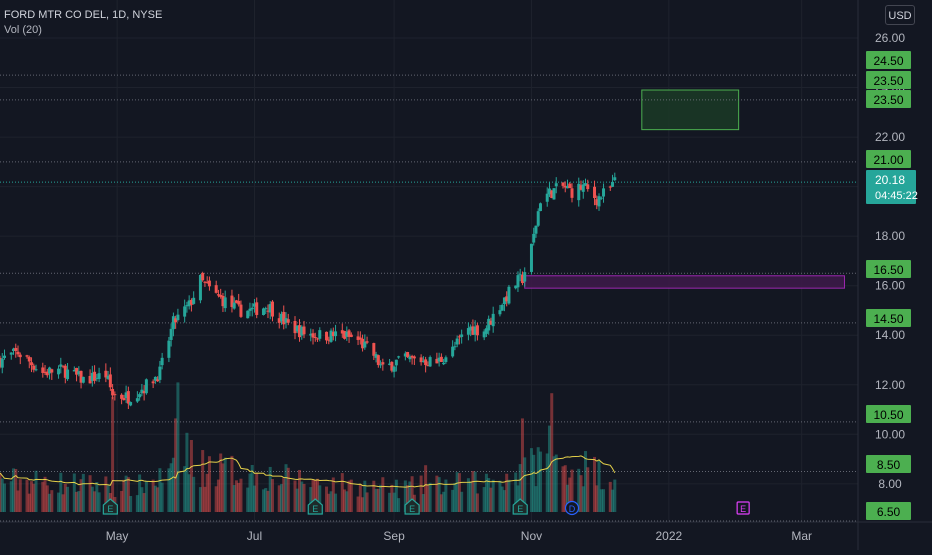  Describe the element at coordinates (888, 81) in the screenshot. I see `level-price-label-text: 23.50` at that location.